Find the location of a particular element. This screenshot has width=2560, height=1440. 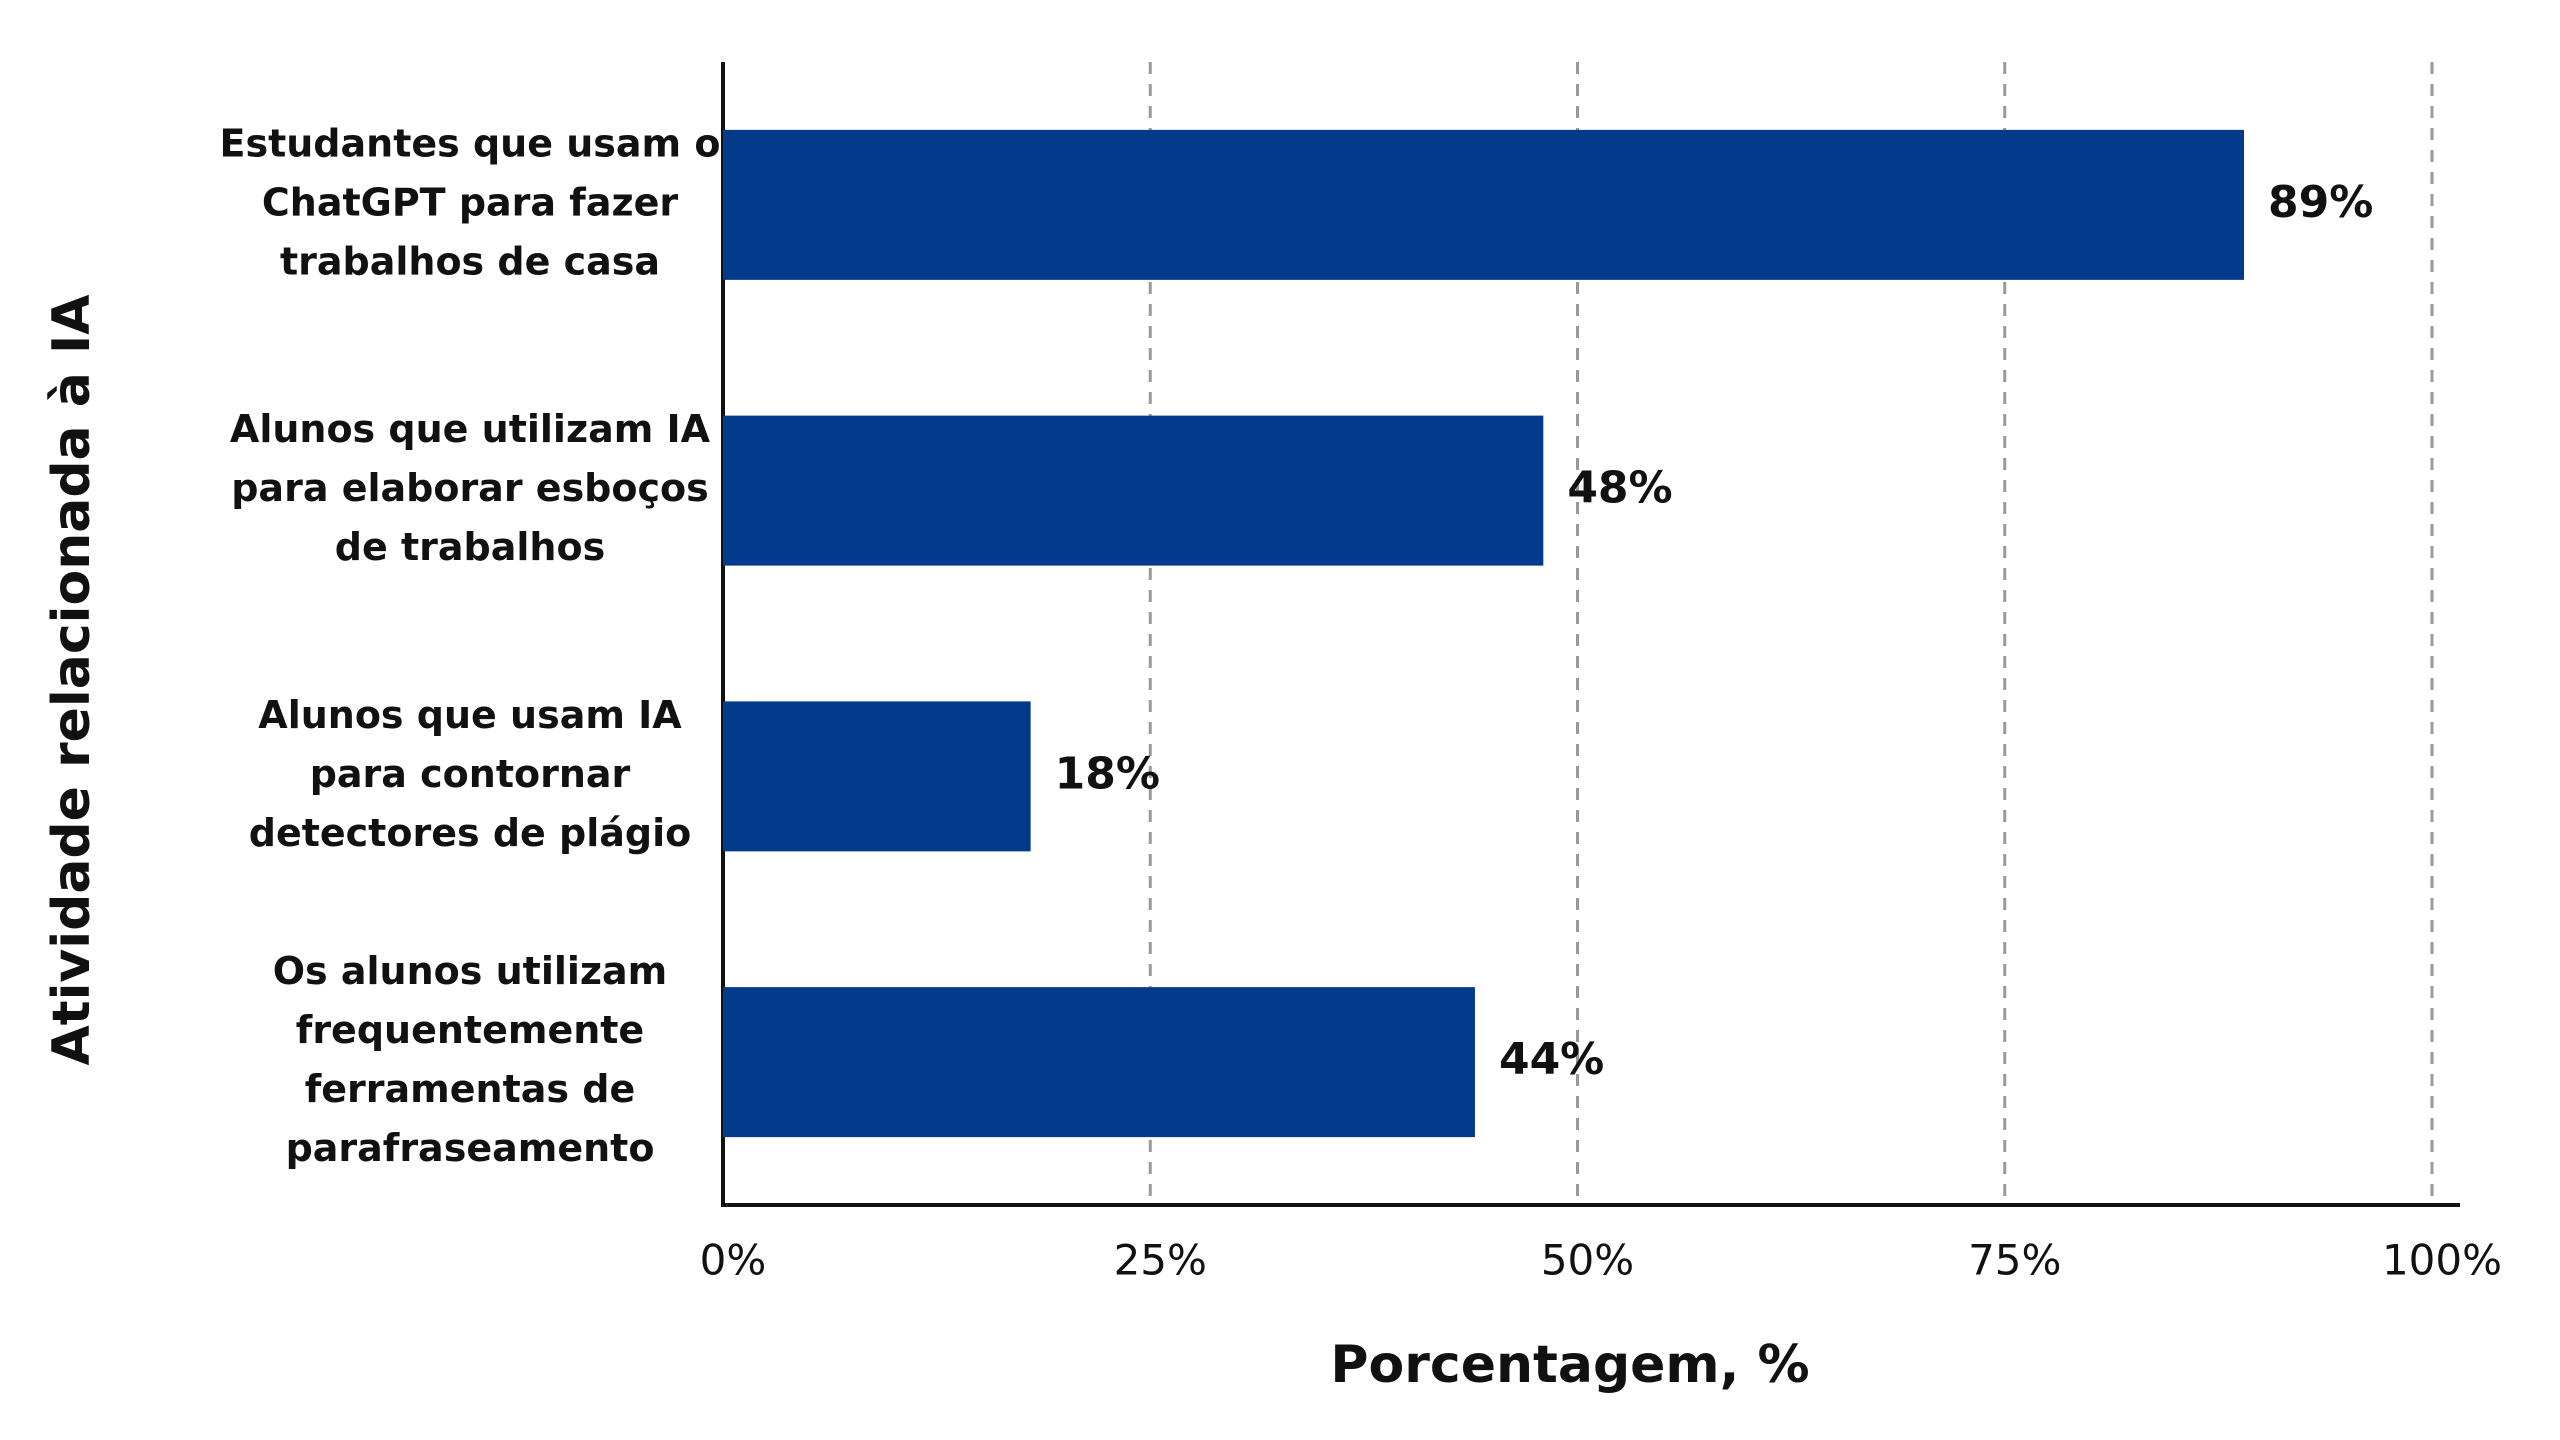

value-label: 18% is located at coordinates (1107, 773).